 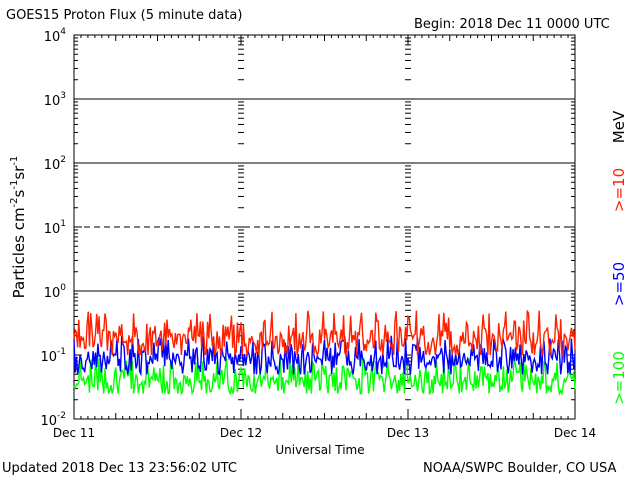 What do you see at coordinates (512, 24) in the screenshot?
I see `begin-time-label: Begin: 2018 Dec 11 0000 UTC` at bounding box center [512, 24].